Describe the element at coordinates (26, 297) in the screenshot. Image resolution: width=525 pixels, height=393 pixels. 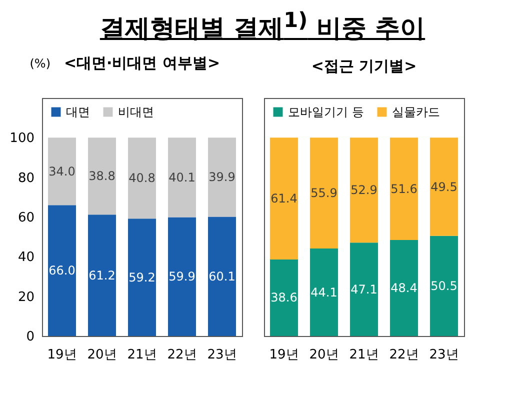
I see `y-tick-label: 20` at that location.